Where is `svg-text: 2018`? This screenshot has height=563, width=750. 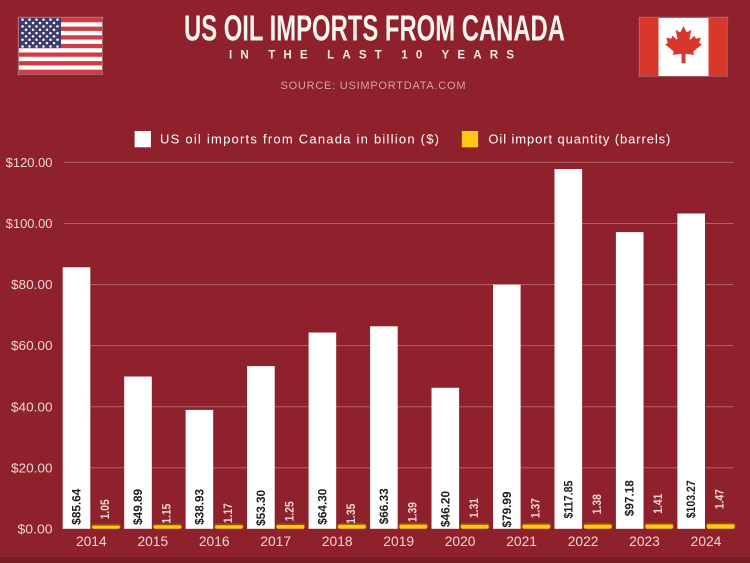
svg-text: 2018 is located at coordinates (337, 541).